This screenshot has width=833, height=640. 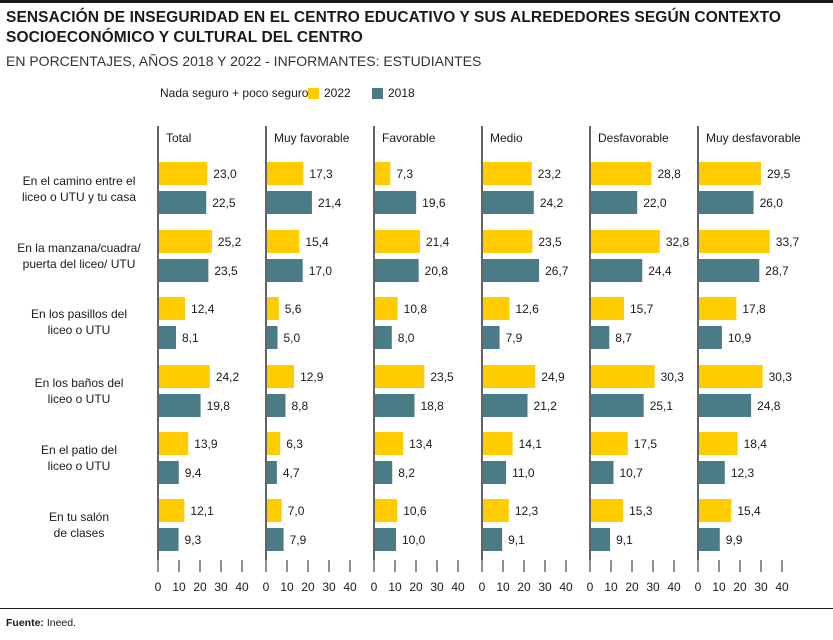 What do you see at coordinates (406, 473) in the screenshot?
I see `data-label-2018-favorable-r4: 8,2` at bounding box center [406, 473].